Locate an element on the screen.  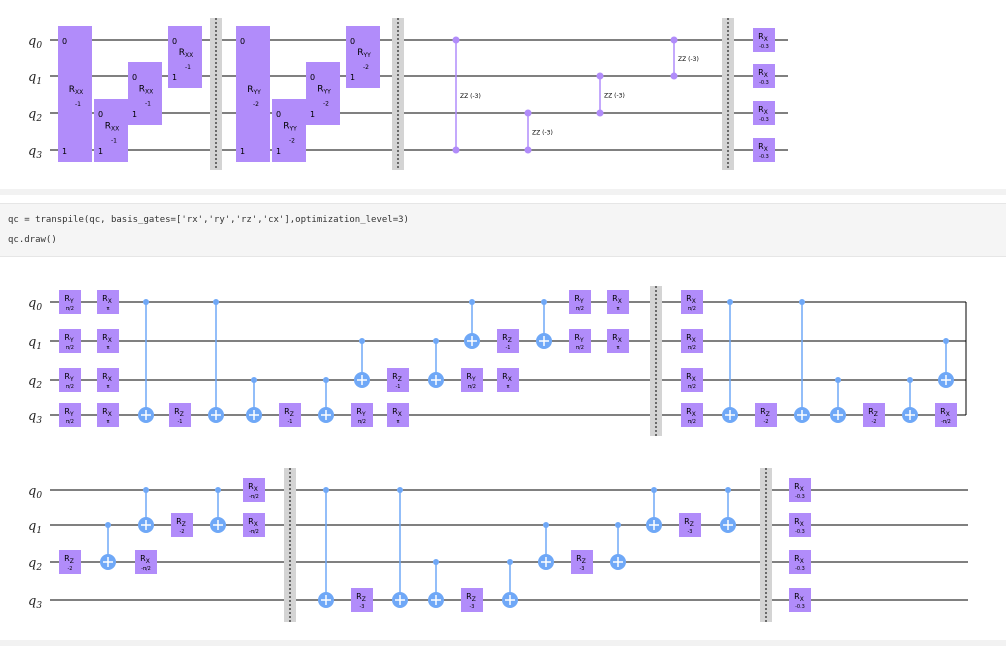
qubit-label: q2 is located at coordinates (35, 382).